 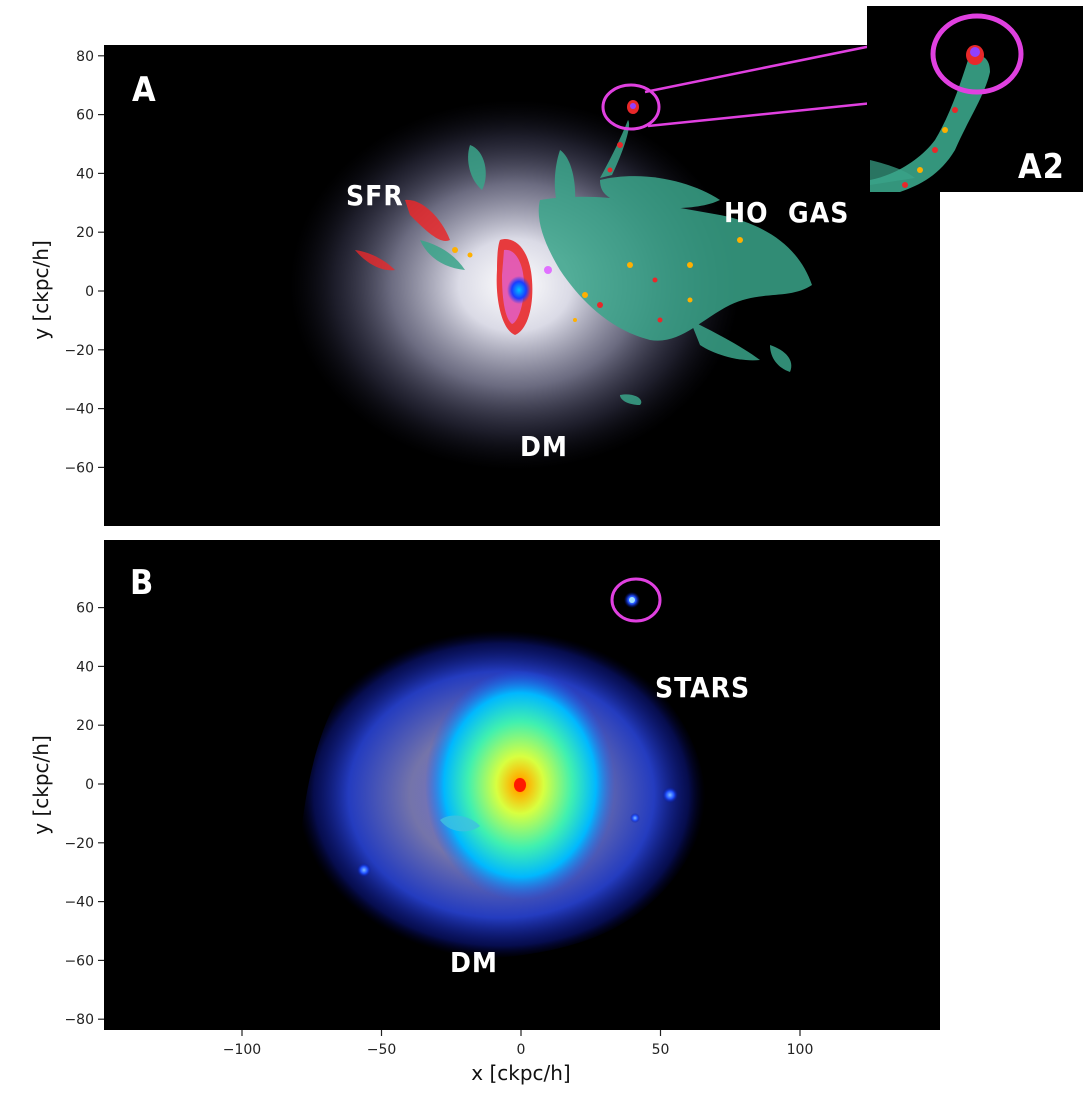 What do you see at coordinates (474, 962) in the screenshot?
I see `panel-b-annotation-dm: DM` at bounding box center [474, 962].